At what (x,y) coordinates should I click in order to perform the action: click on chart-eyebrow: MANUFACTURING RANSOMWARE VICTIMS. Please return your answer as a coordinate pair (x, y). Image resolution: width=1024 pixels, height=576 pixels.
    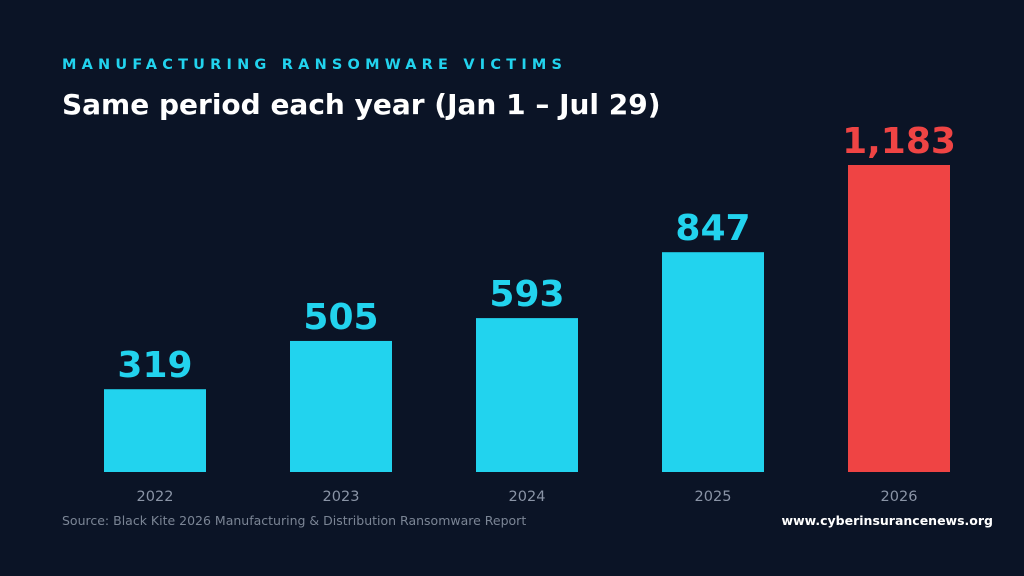
    Looking at the image, I should click on (315, 65).